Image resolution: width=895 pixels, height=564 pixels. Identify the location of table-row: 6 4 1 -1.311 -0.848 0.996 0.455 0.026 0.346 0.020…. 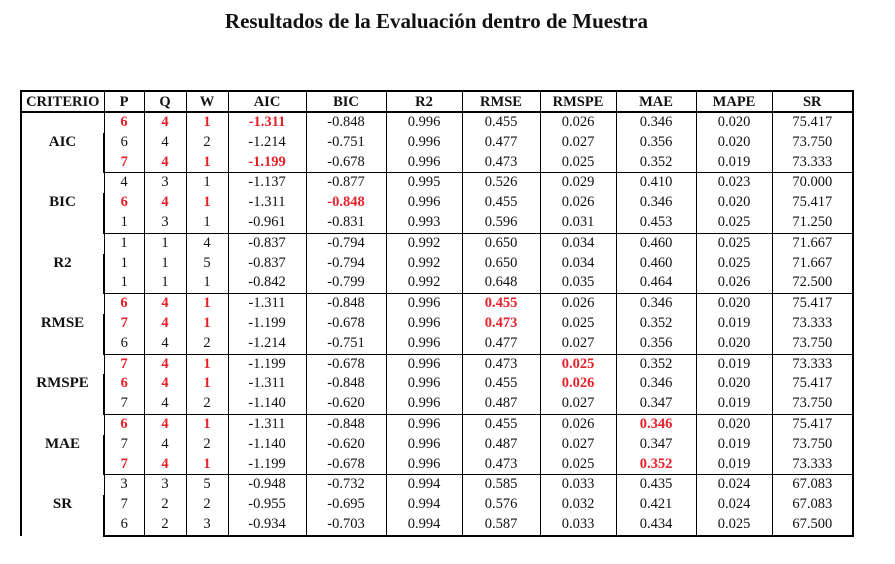
(437, 384).